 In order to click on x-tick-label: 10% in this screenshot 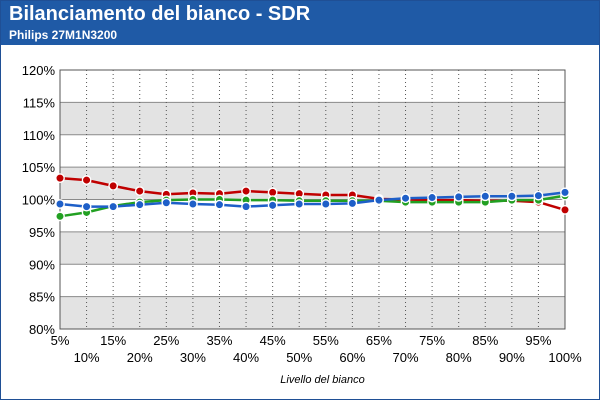, I will do `click(87, 357)`.